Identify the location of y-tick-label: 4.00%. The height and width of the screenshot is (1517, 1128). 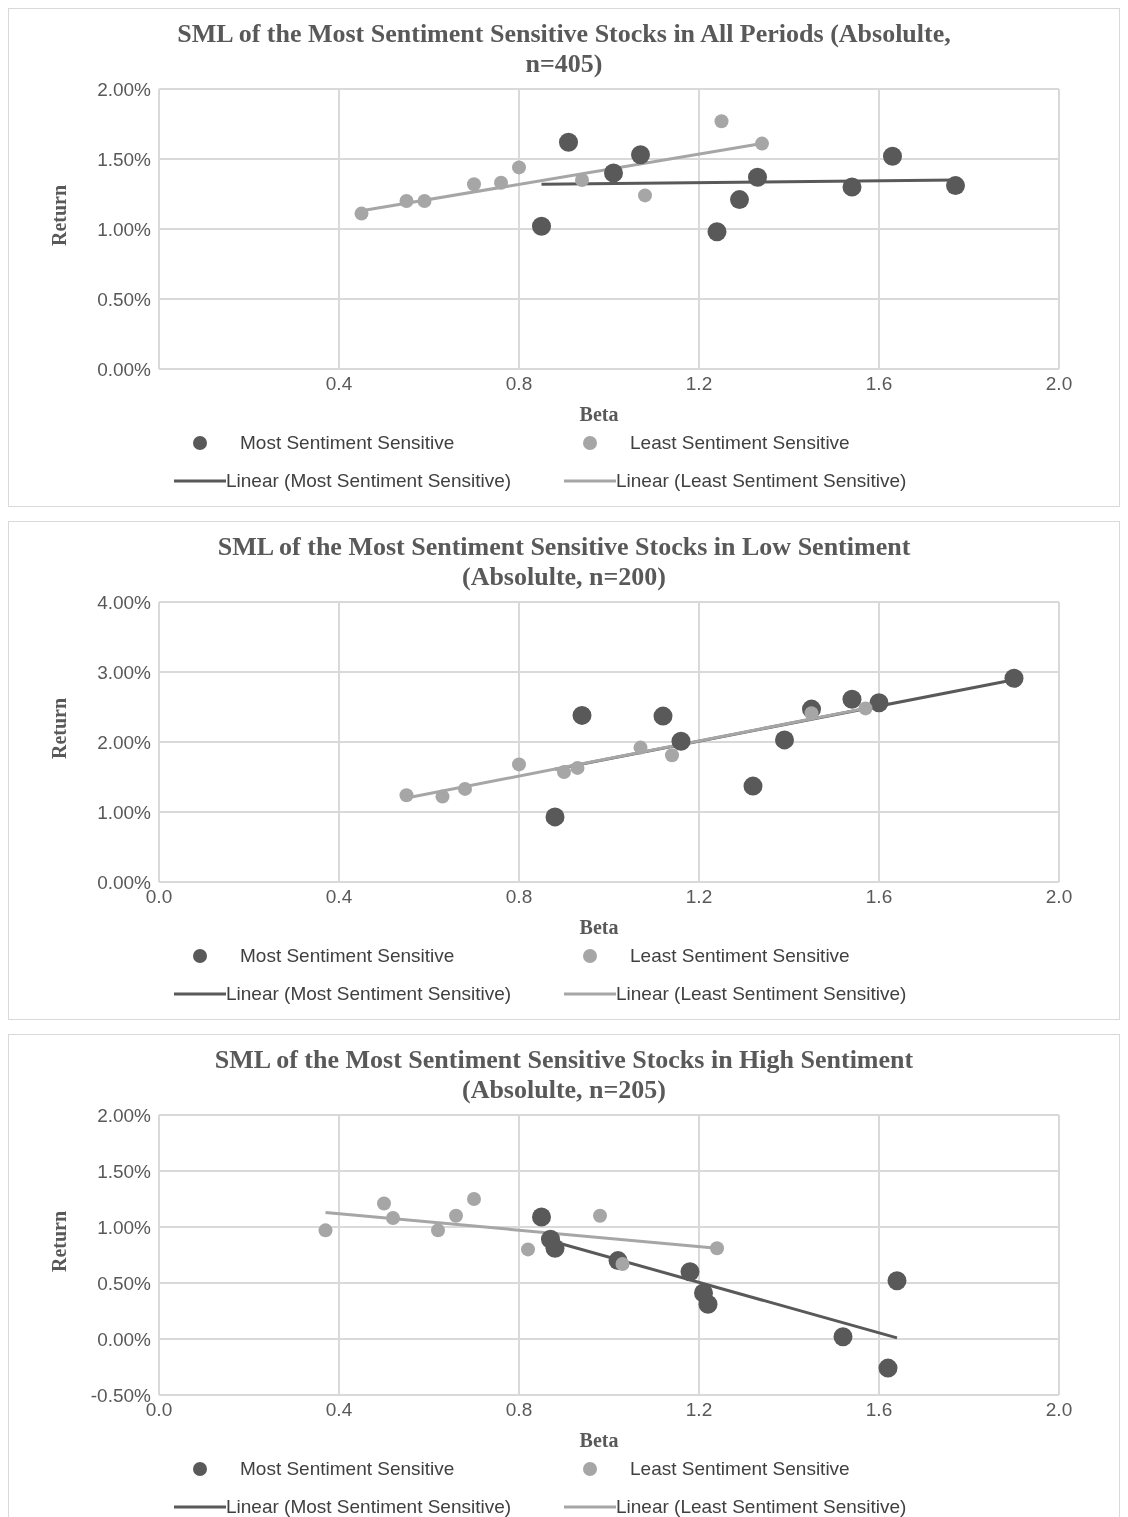
(124, 602).